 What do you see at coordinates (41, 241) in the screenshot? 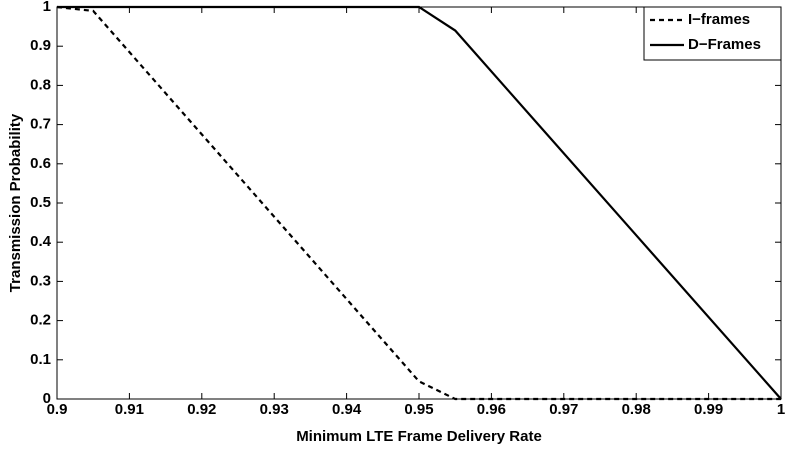
I see `y-tick-label: 0.4` at bounding box center [41, 241].